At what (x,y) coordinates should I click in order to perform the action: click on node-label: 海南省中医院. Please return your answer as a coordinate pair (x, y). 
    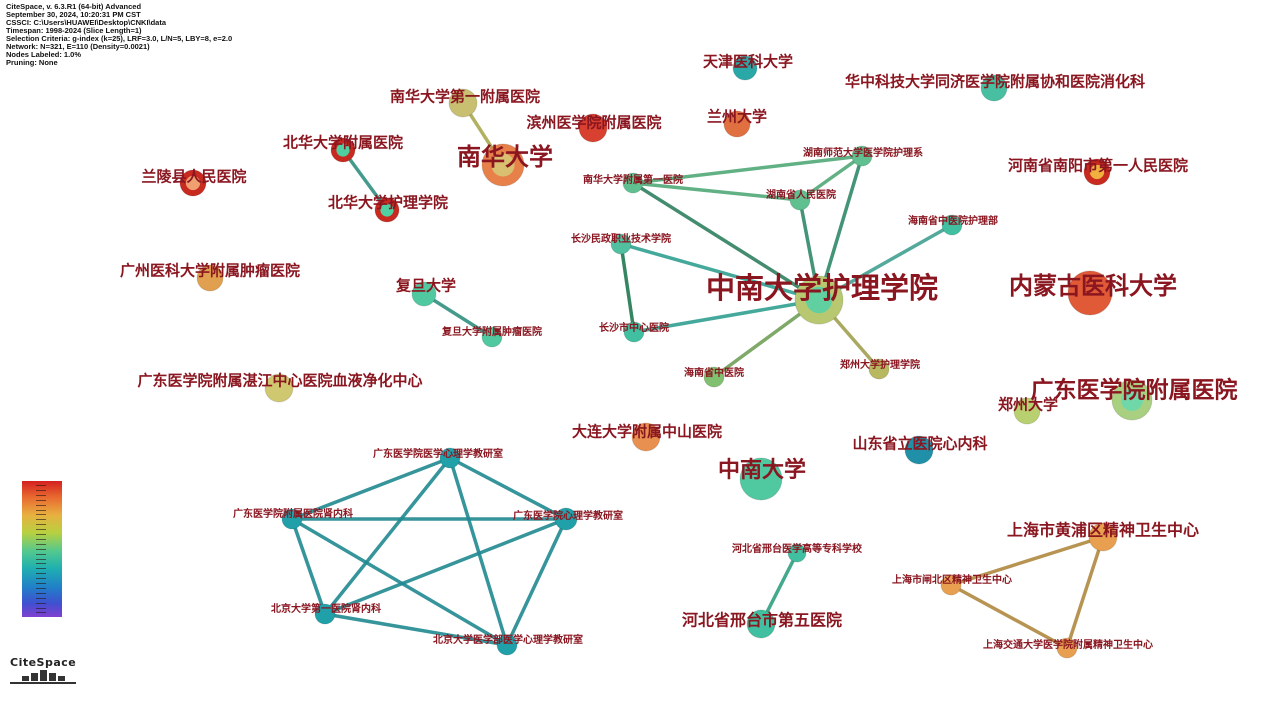
    Looking at the image, I should click on (714, 372).